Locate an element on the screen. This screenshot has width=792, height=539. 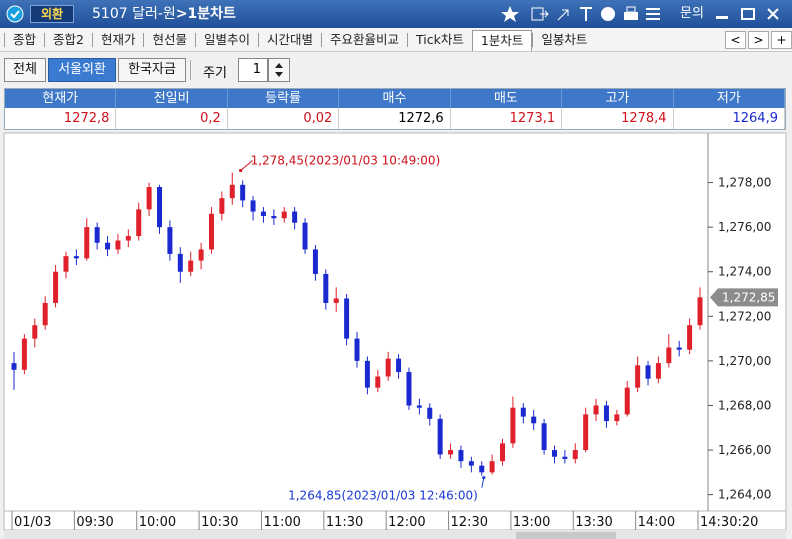
tab-nav: < is located at coordinates (735, 39).